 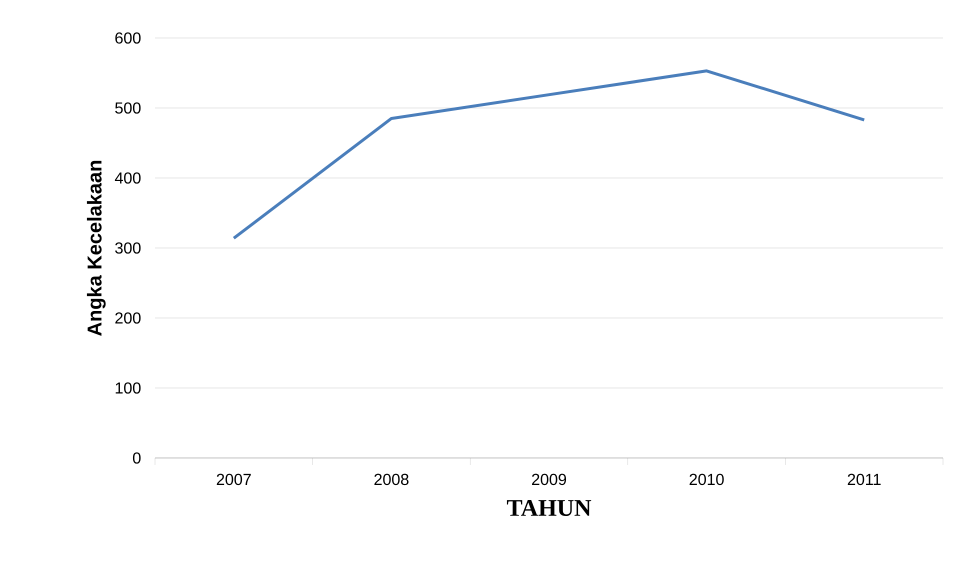 I want to click on x-axis-title: TAHUN, so click(x=549, y=508).